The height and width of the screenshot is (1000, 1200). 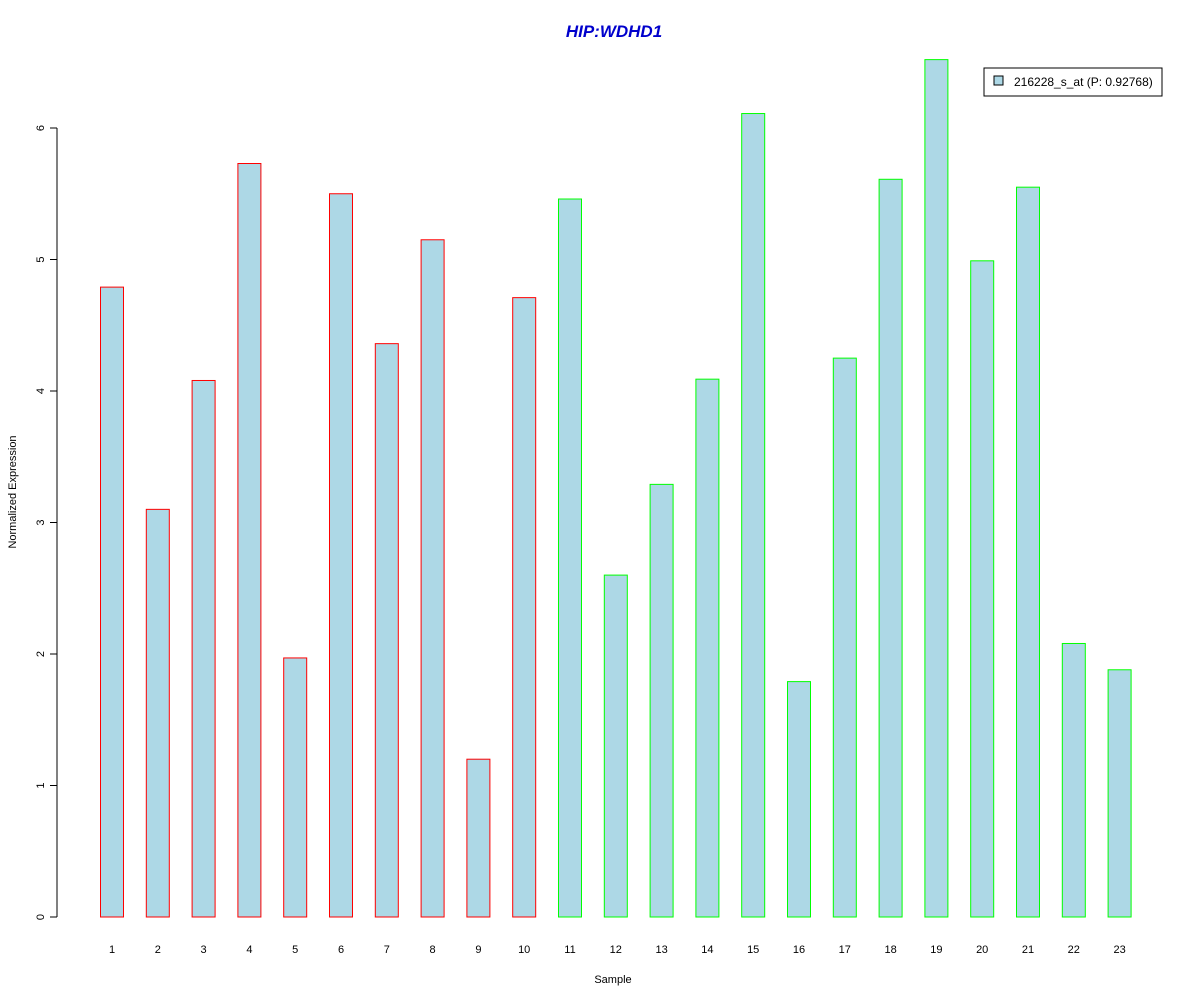 What do you see at coordinates (799, 950) in the screenshot?
I see `x-tick-label: 16` at bounding box center [799, 950].